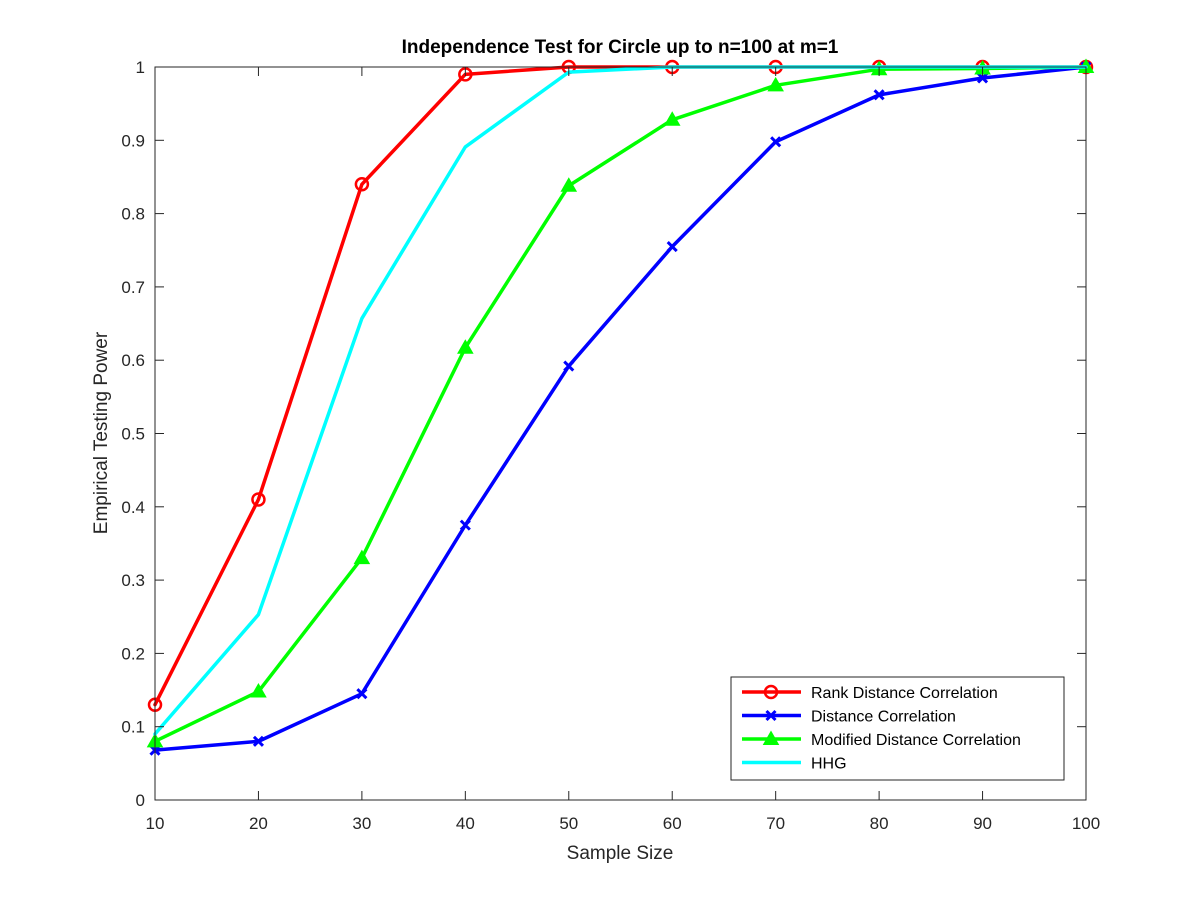 This screenshot has height=900, width=1200. I want to click on x-tick-label: 60, so click(672, 823).